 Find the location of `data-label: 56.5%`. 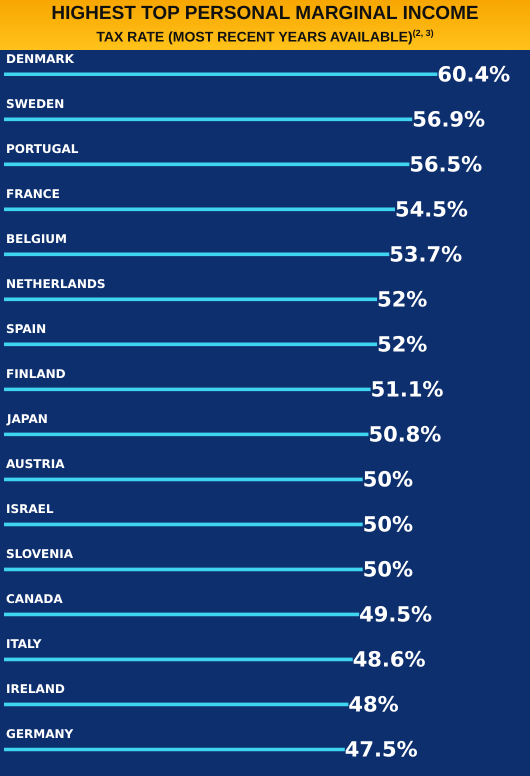

data-label: 56.5% is located at coordinates (445, 164).